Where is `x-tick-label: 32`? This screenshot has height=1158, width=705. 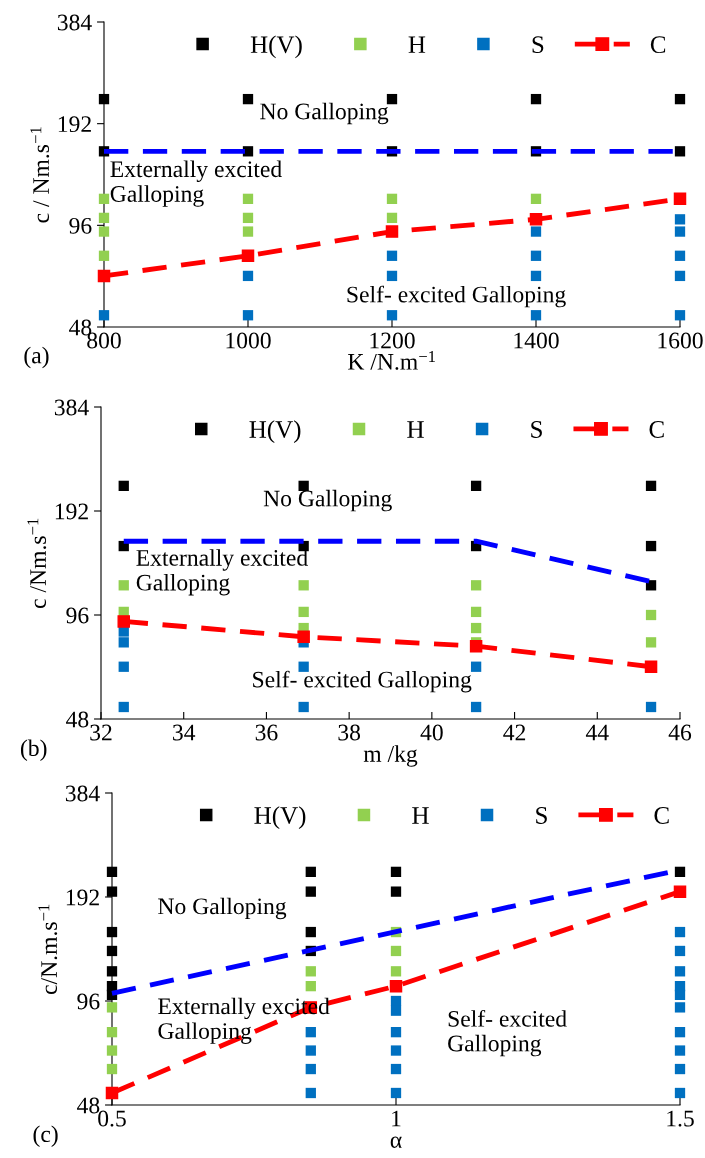 x-tick-label: 32 is located at coordinates (101, 732).